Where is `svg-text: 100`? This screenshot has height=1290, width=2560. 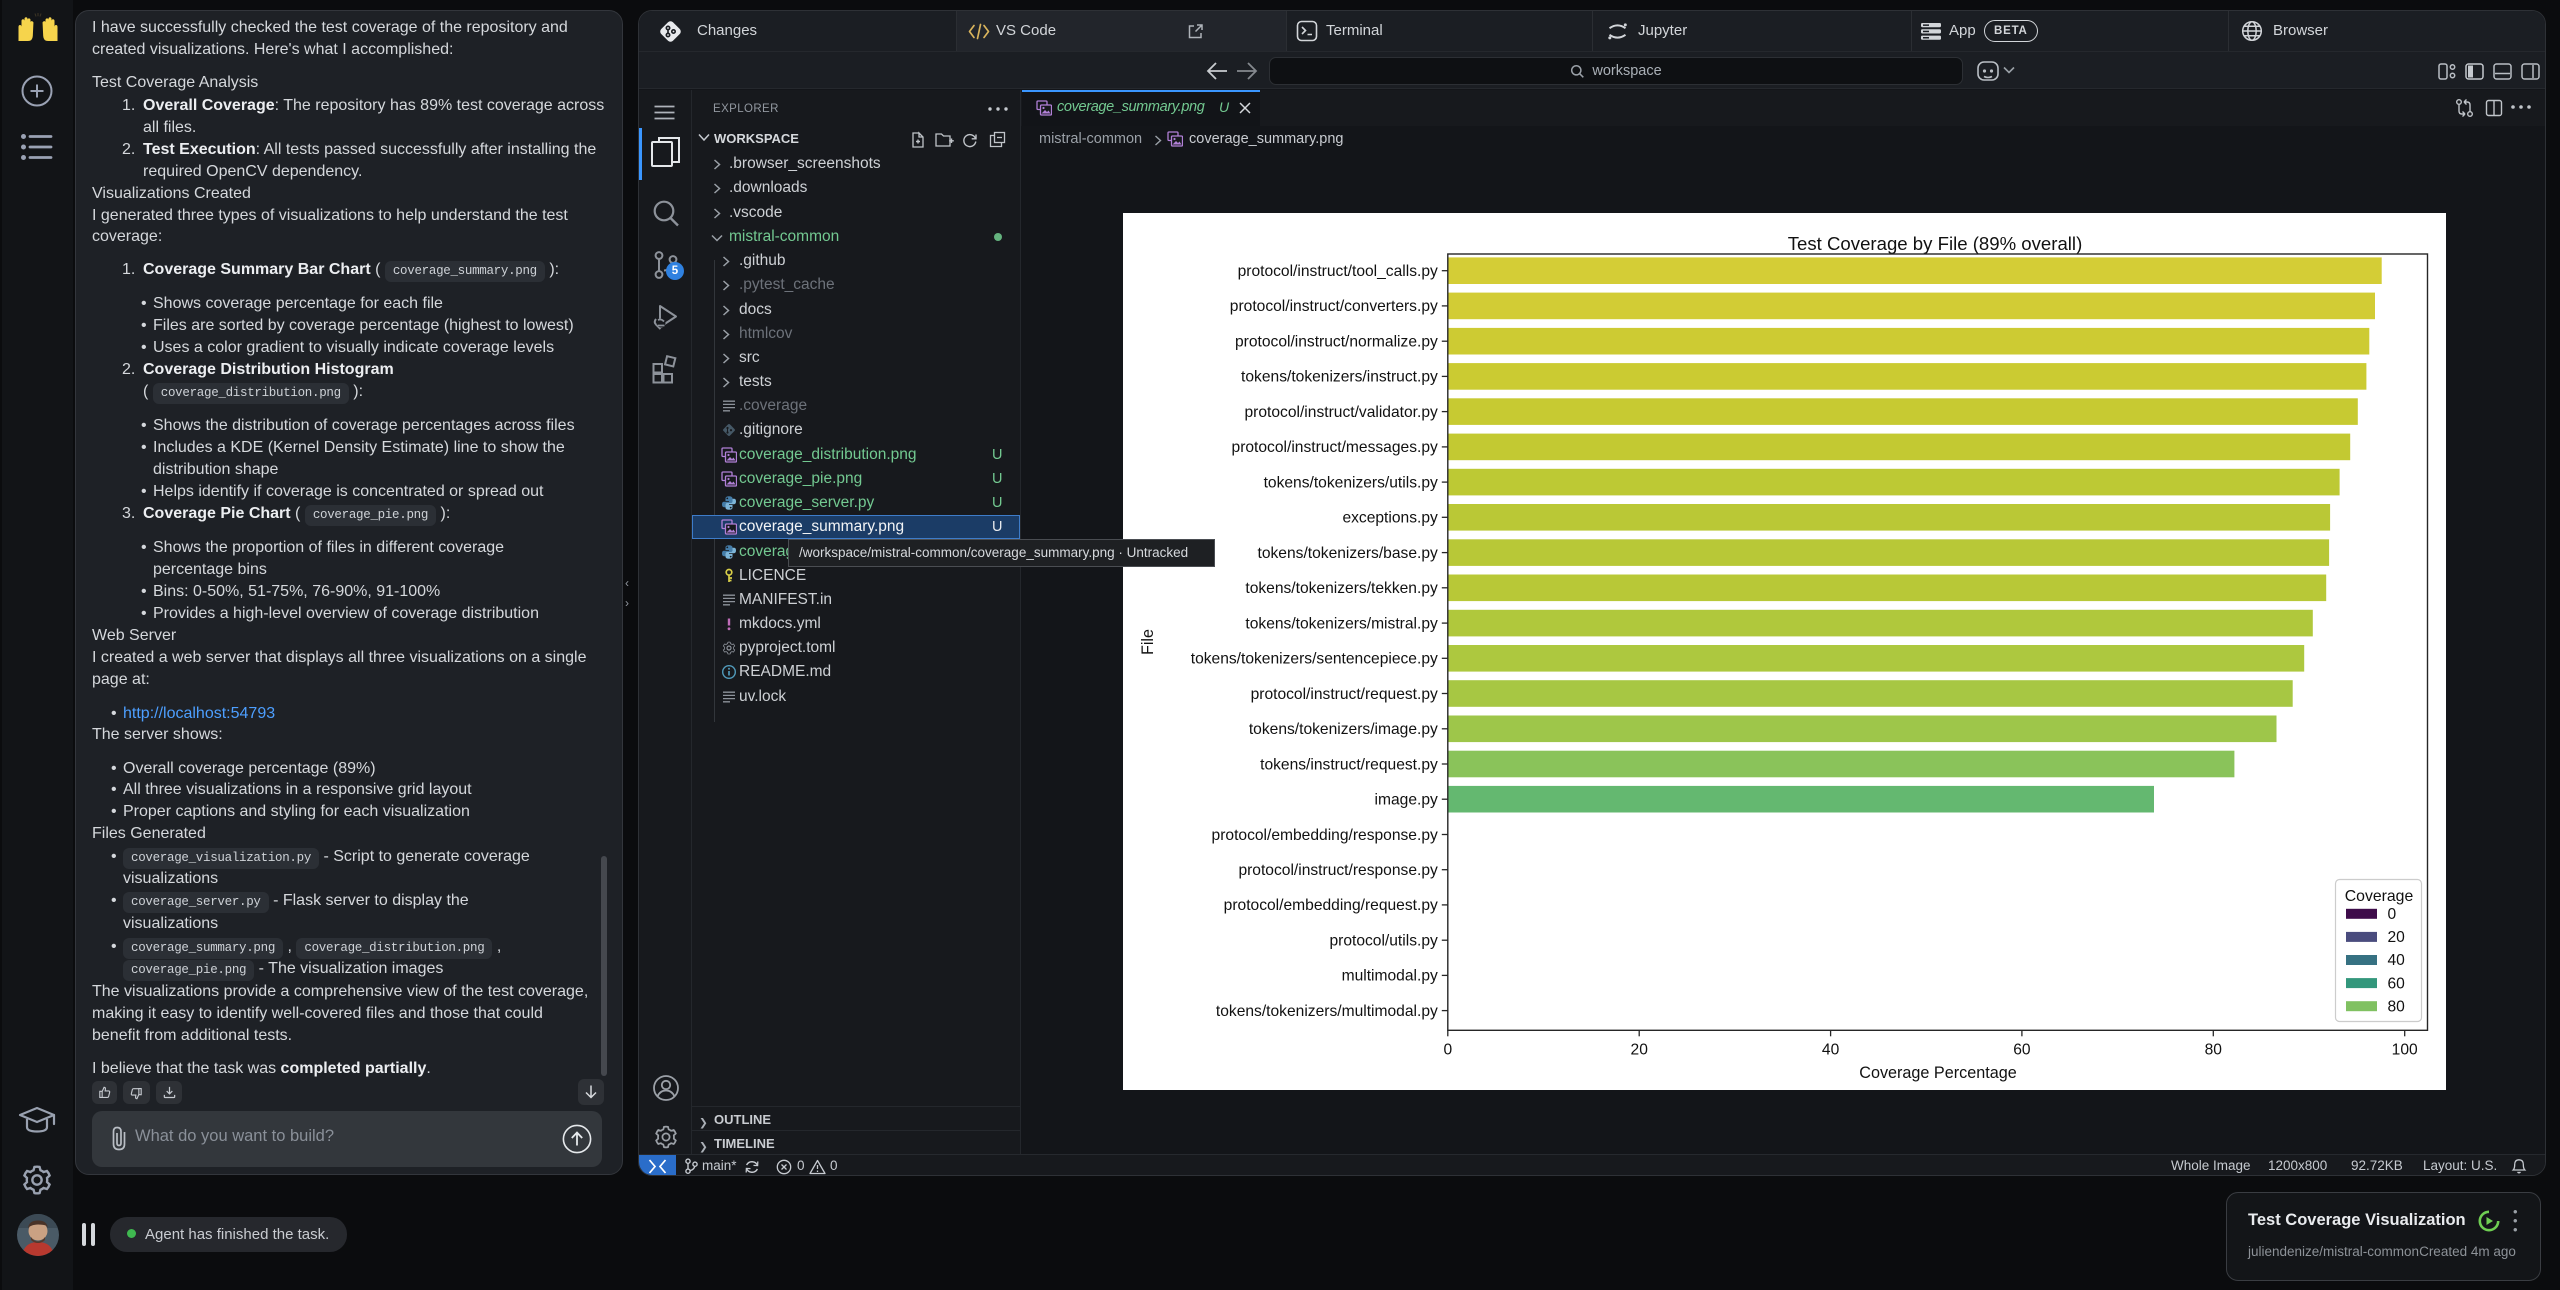 svg-text: 100 is located at coordinates (2405, 1049).